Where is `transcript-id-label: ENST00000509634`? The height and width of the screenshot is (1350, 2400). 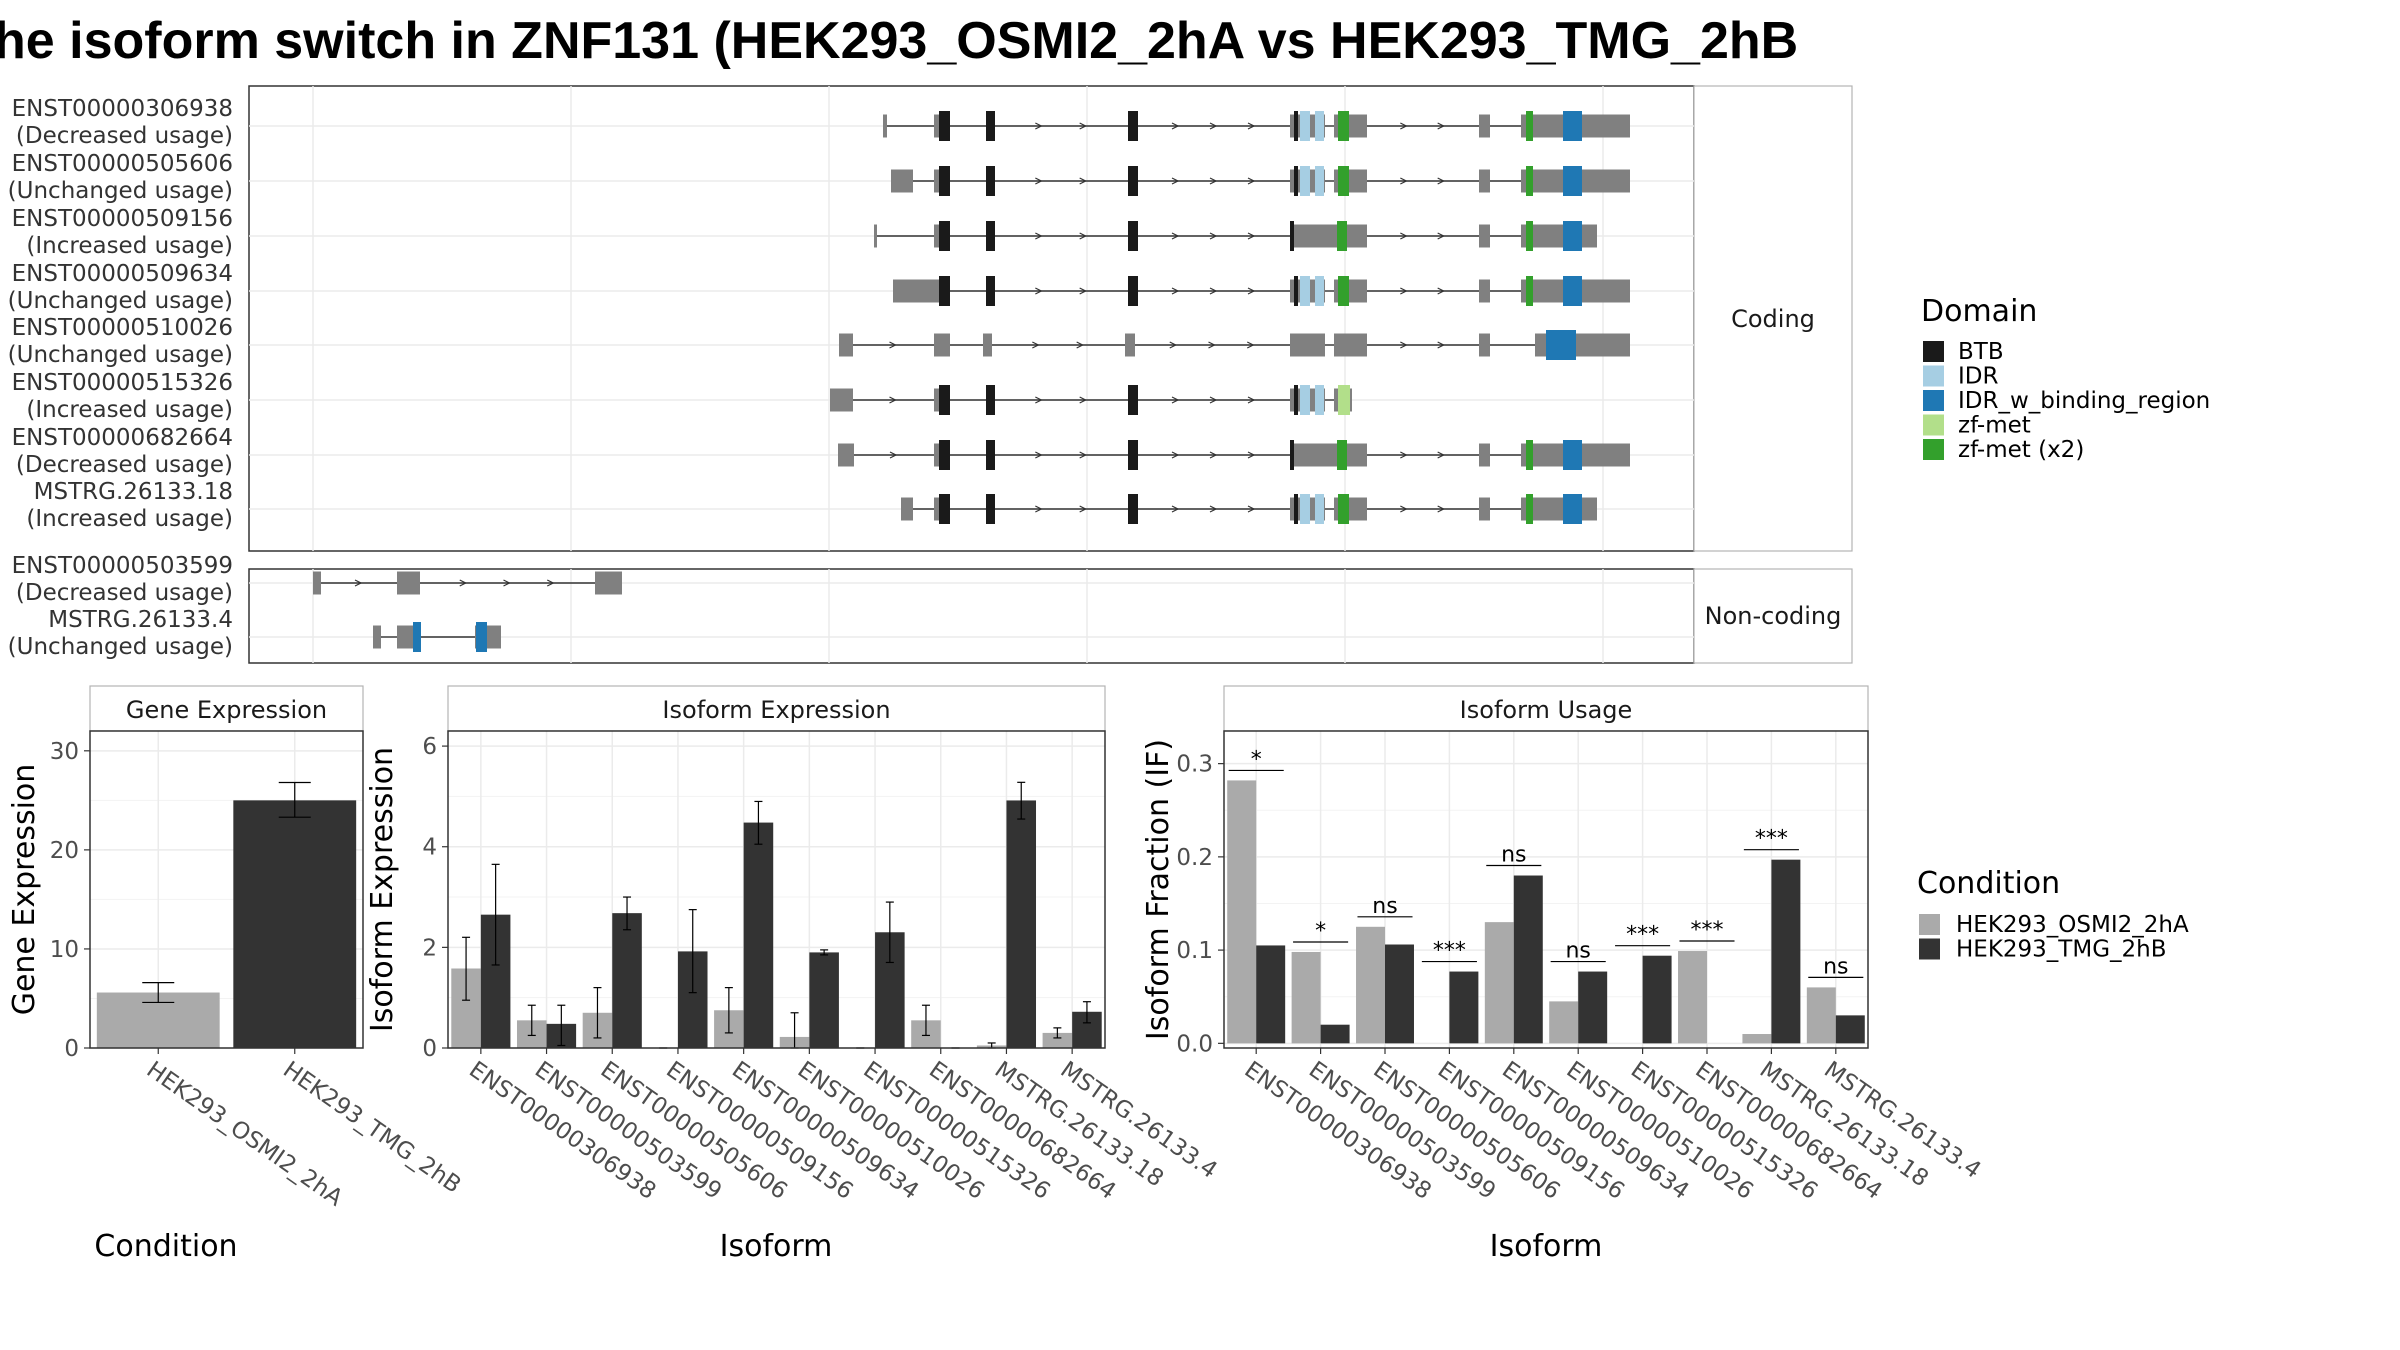 transcript-id-label: ENST00000509634 is located at coordinates (122, 274).